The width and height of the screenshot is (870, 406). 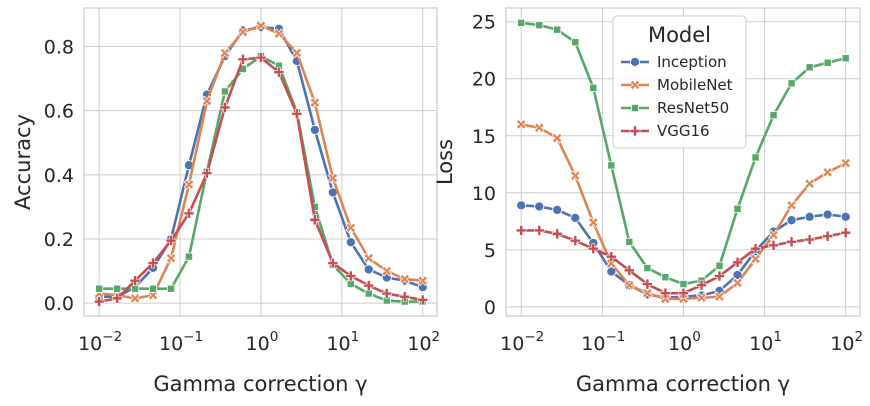 What do you see at coordinates (695, 85) in the screenshot?
I see `legend-label: MobileNet` at bounding box center [695, 85].